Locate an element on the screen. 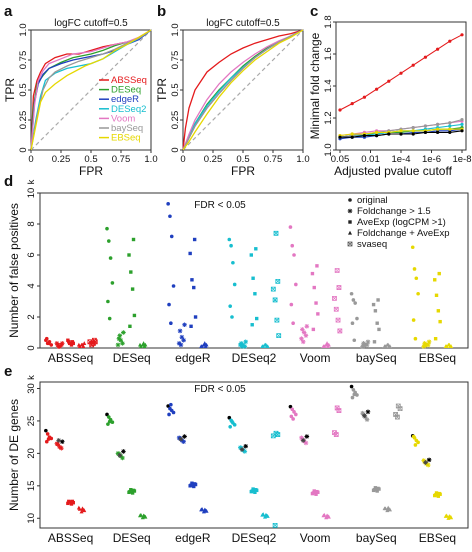 The width and height of the screenshot is (472, 552). x-tick-label: EBSeq is located at coordinates (437, 538).